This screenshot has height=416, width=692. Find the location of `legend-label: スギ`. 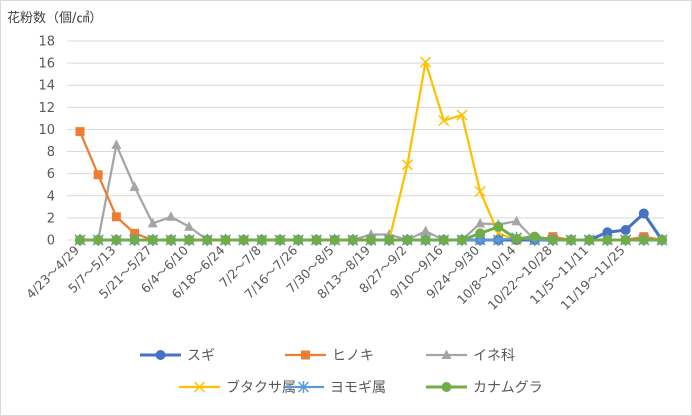

legend-label: スギ is located at coordinates (201, 356).